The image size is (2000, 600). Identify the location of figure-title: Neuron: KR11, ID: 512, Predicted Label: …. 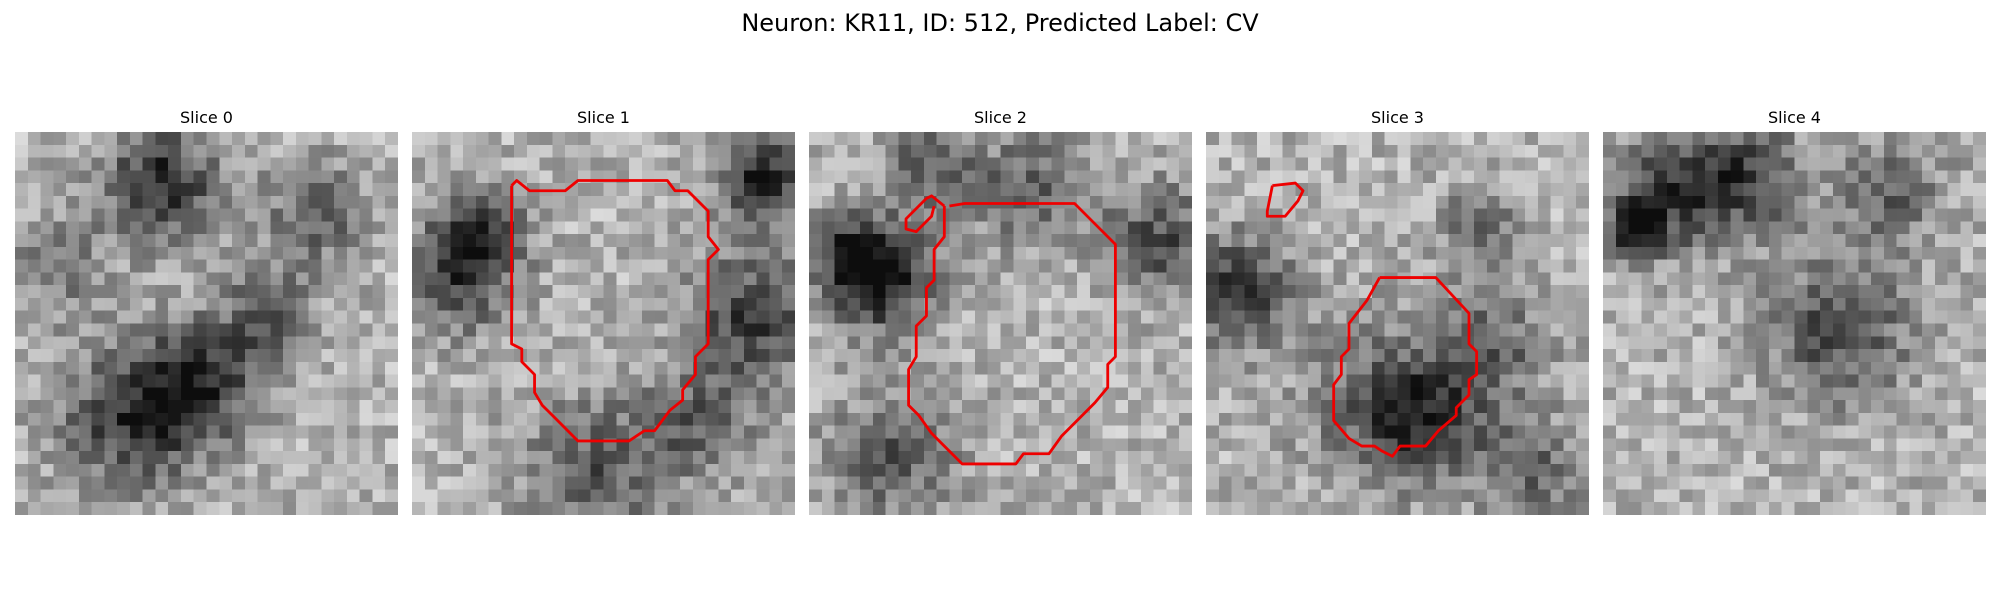
(1000, 23).